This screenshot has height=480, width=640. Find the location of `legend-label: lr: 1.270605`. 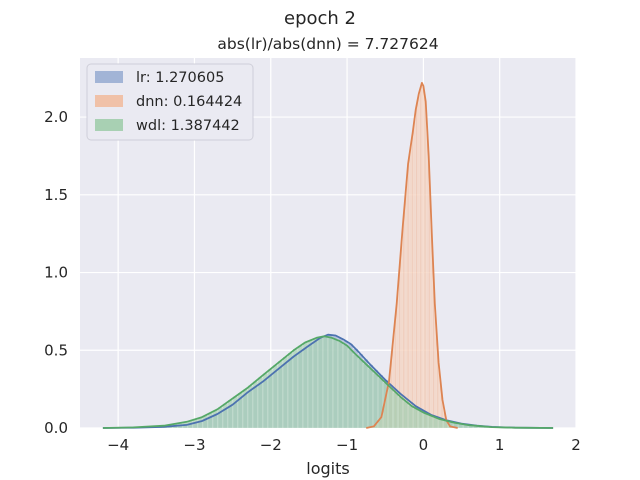

legend-label: lr: 1.270605 is located at coordinates (180, 78).